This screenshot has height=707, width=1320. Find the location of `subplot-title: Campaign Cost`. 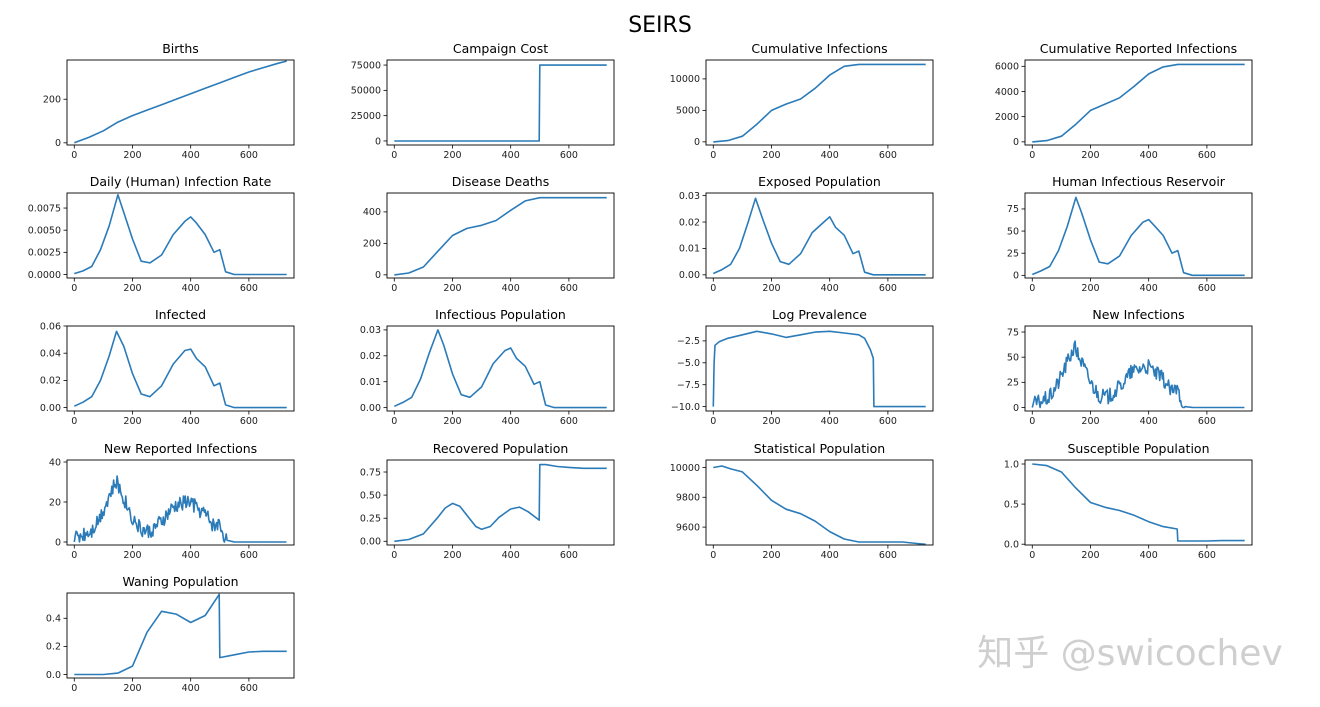

subplot-title: Campaign Cost is located at coordinates (500, 48).